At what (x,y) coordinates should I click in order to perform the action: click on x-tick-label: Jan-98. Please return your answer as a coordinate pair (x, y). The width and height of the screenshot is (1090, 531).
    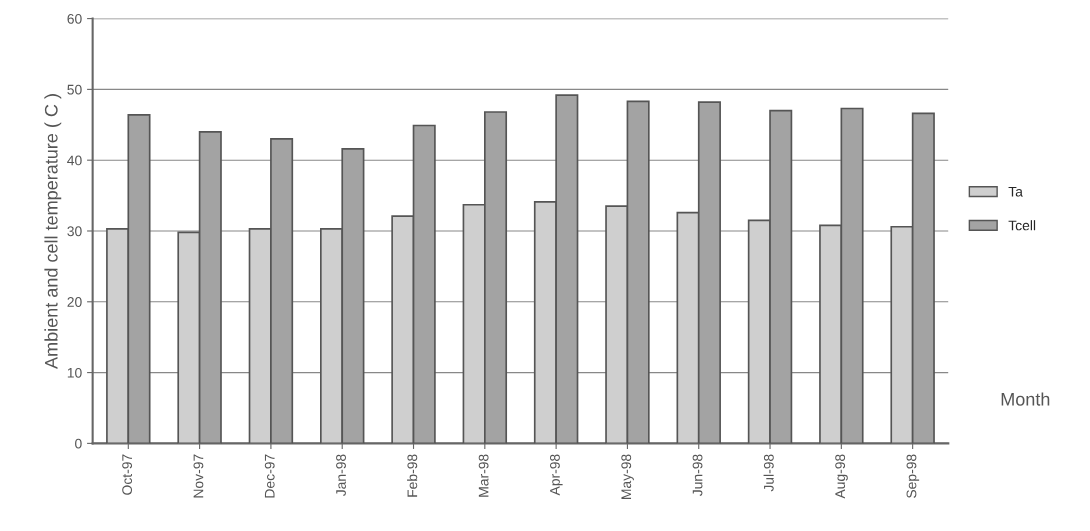
    Looking at the image, I should click on (341, 475).